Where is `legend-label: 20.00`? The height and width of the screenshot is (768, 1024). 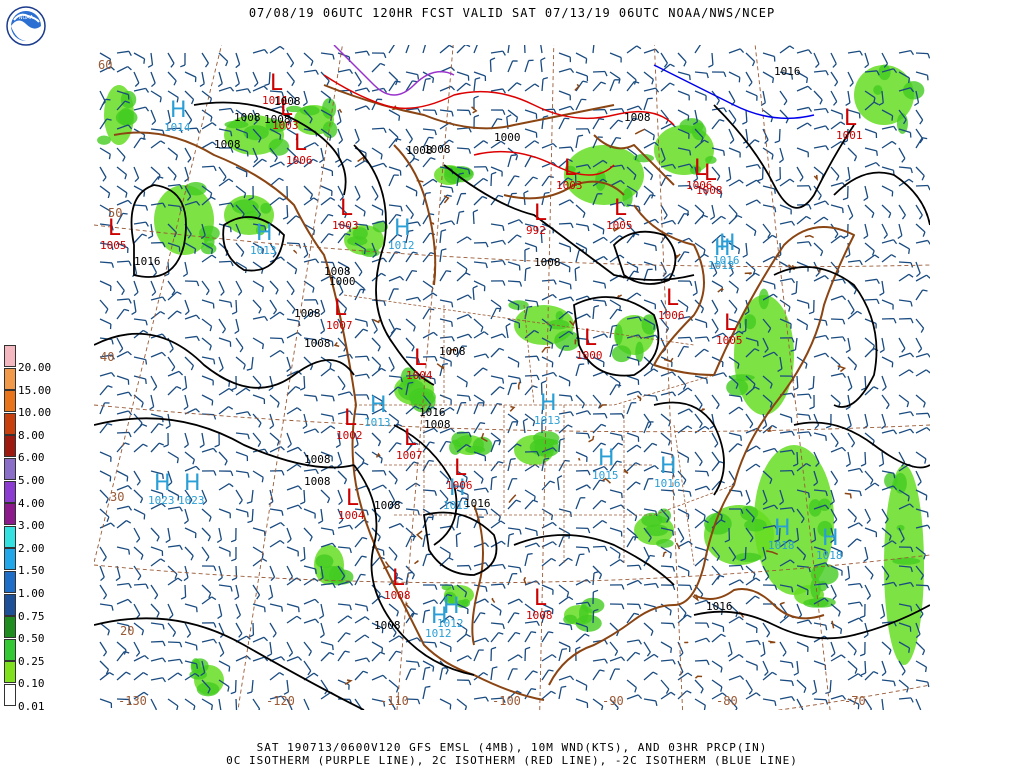 legend-label: 20.00 is located at coordinates (35, 367).